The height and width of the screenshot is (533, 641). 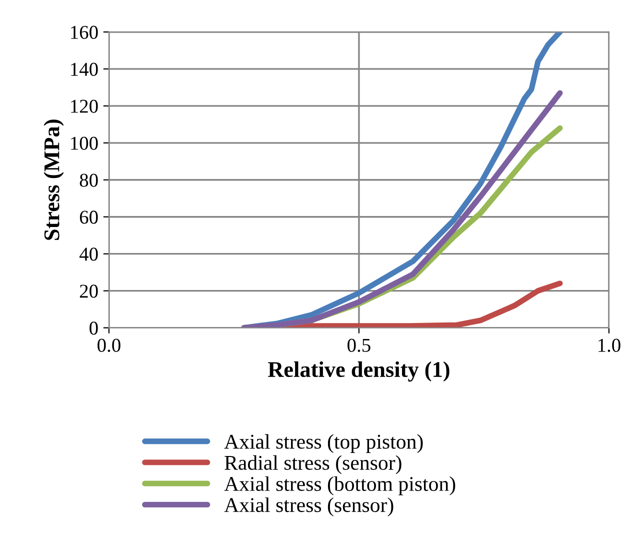 What do you see at coordinates (109, 345) in the screenshot?
I see `x-tick-label: 0.0` at bounding box center [109, 345].